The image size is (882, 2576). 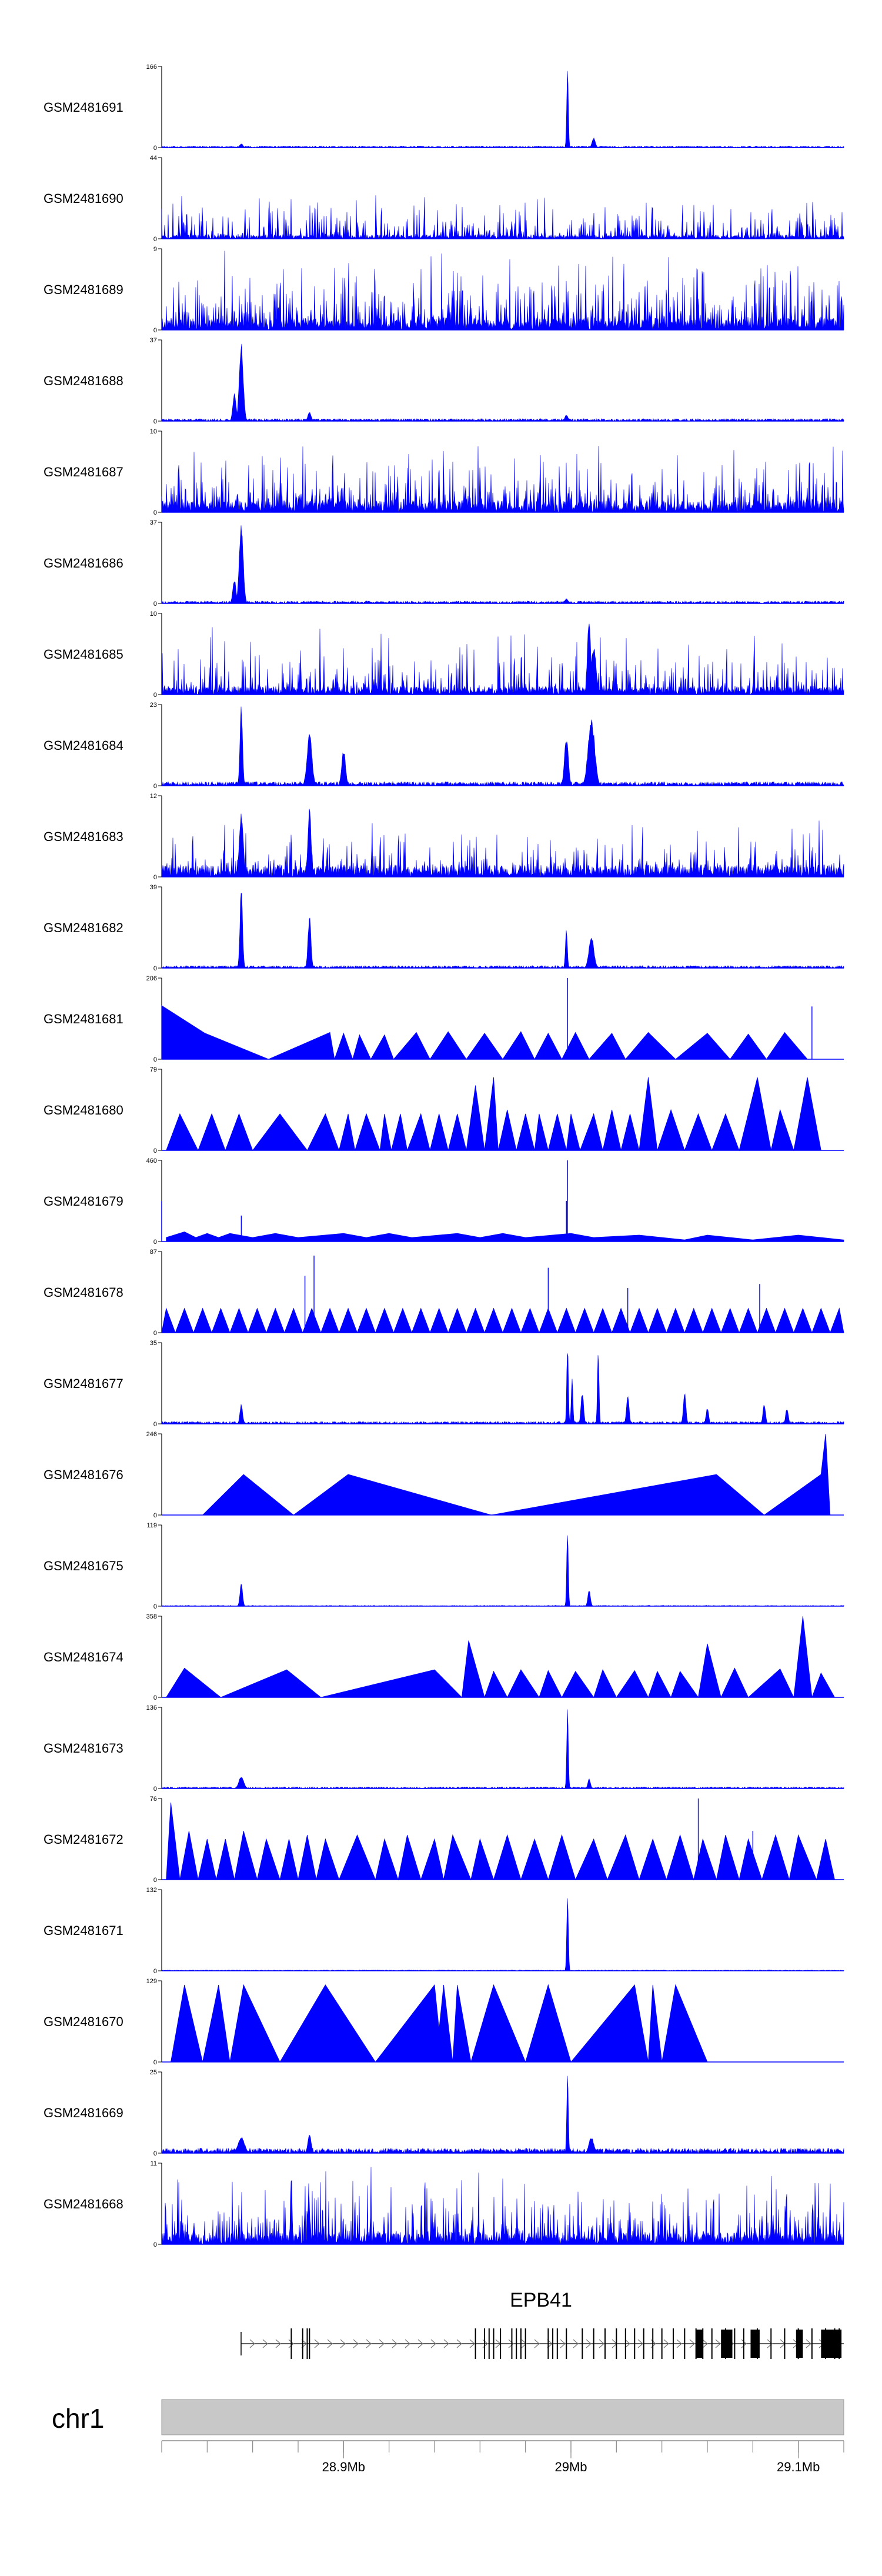 I want to click on track-label: GSM2481671, so click(x=83, y=1930).